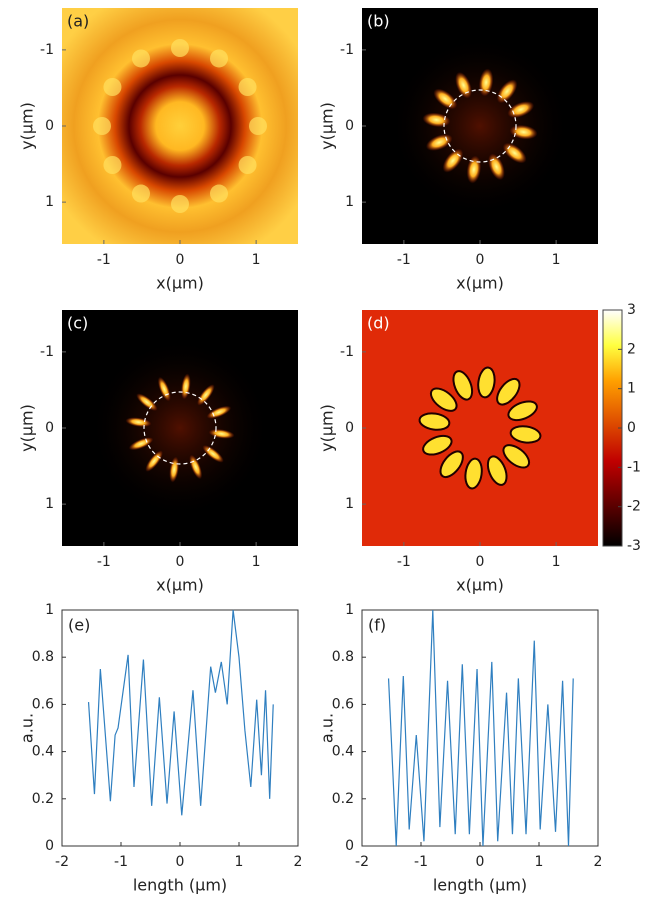 The width and height of the screenshot is (652, 906). What do you see at coordinates (634, 467) in the screenshot?
I see `colorbar-tick-label: -1` at bounding box center [634, 467].